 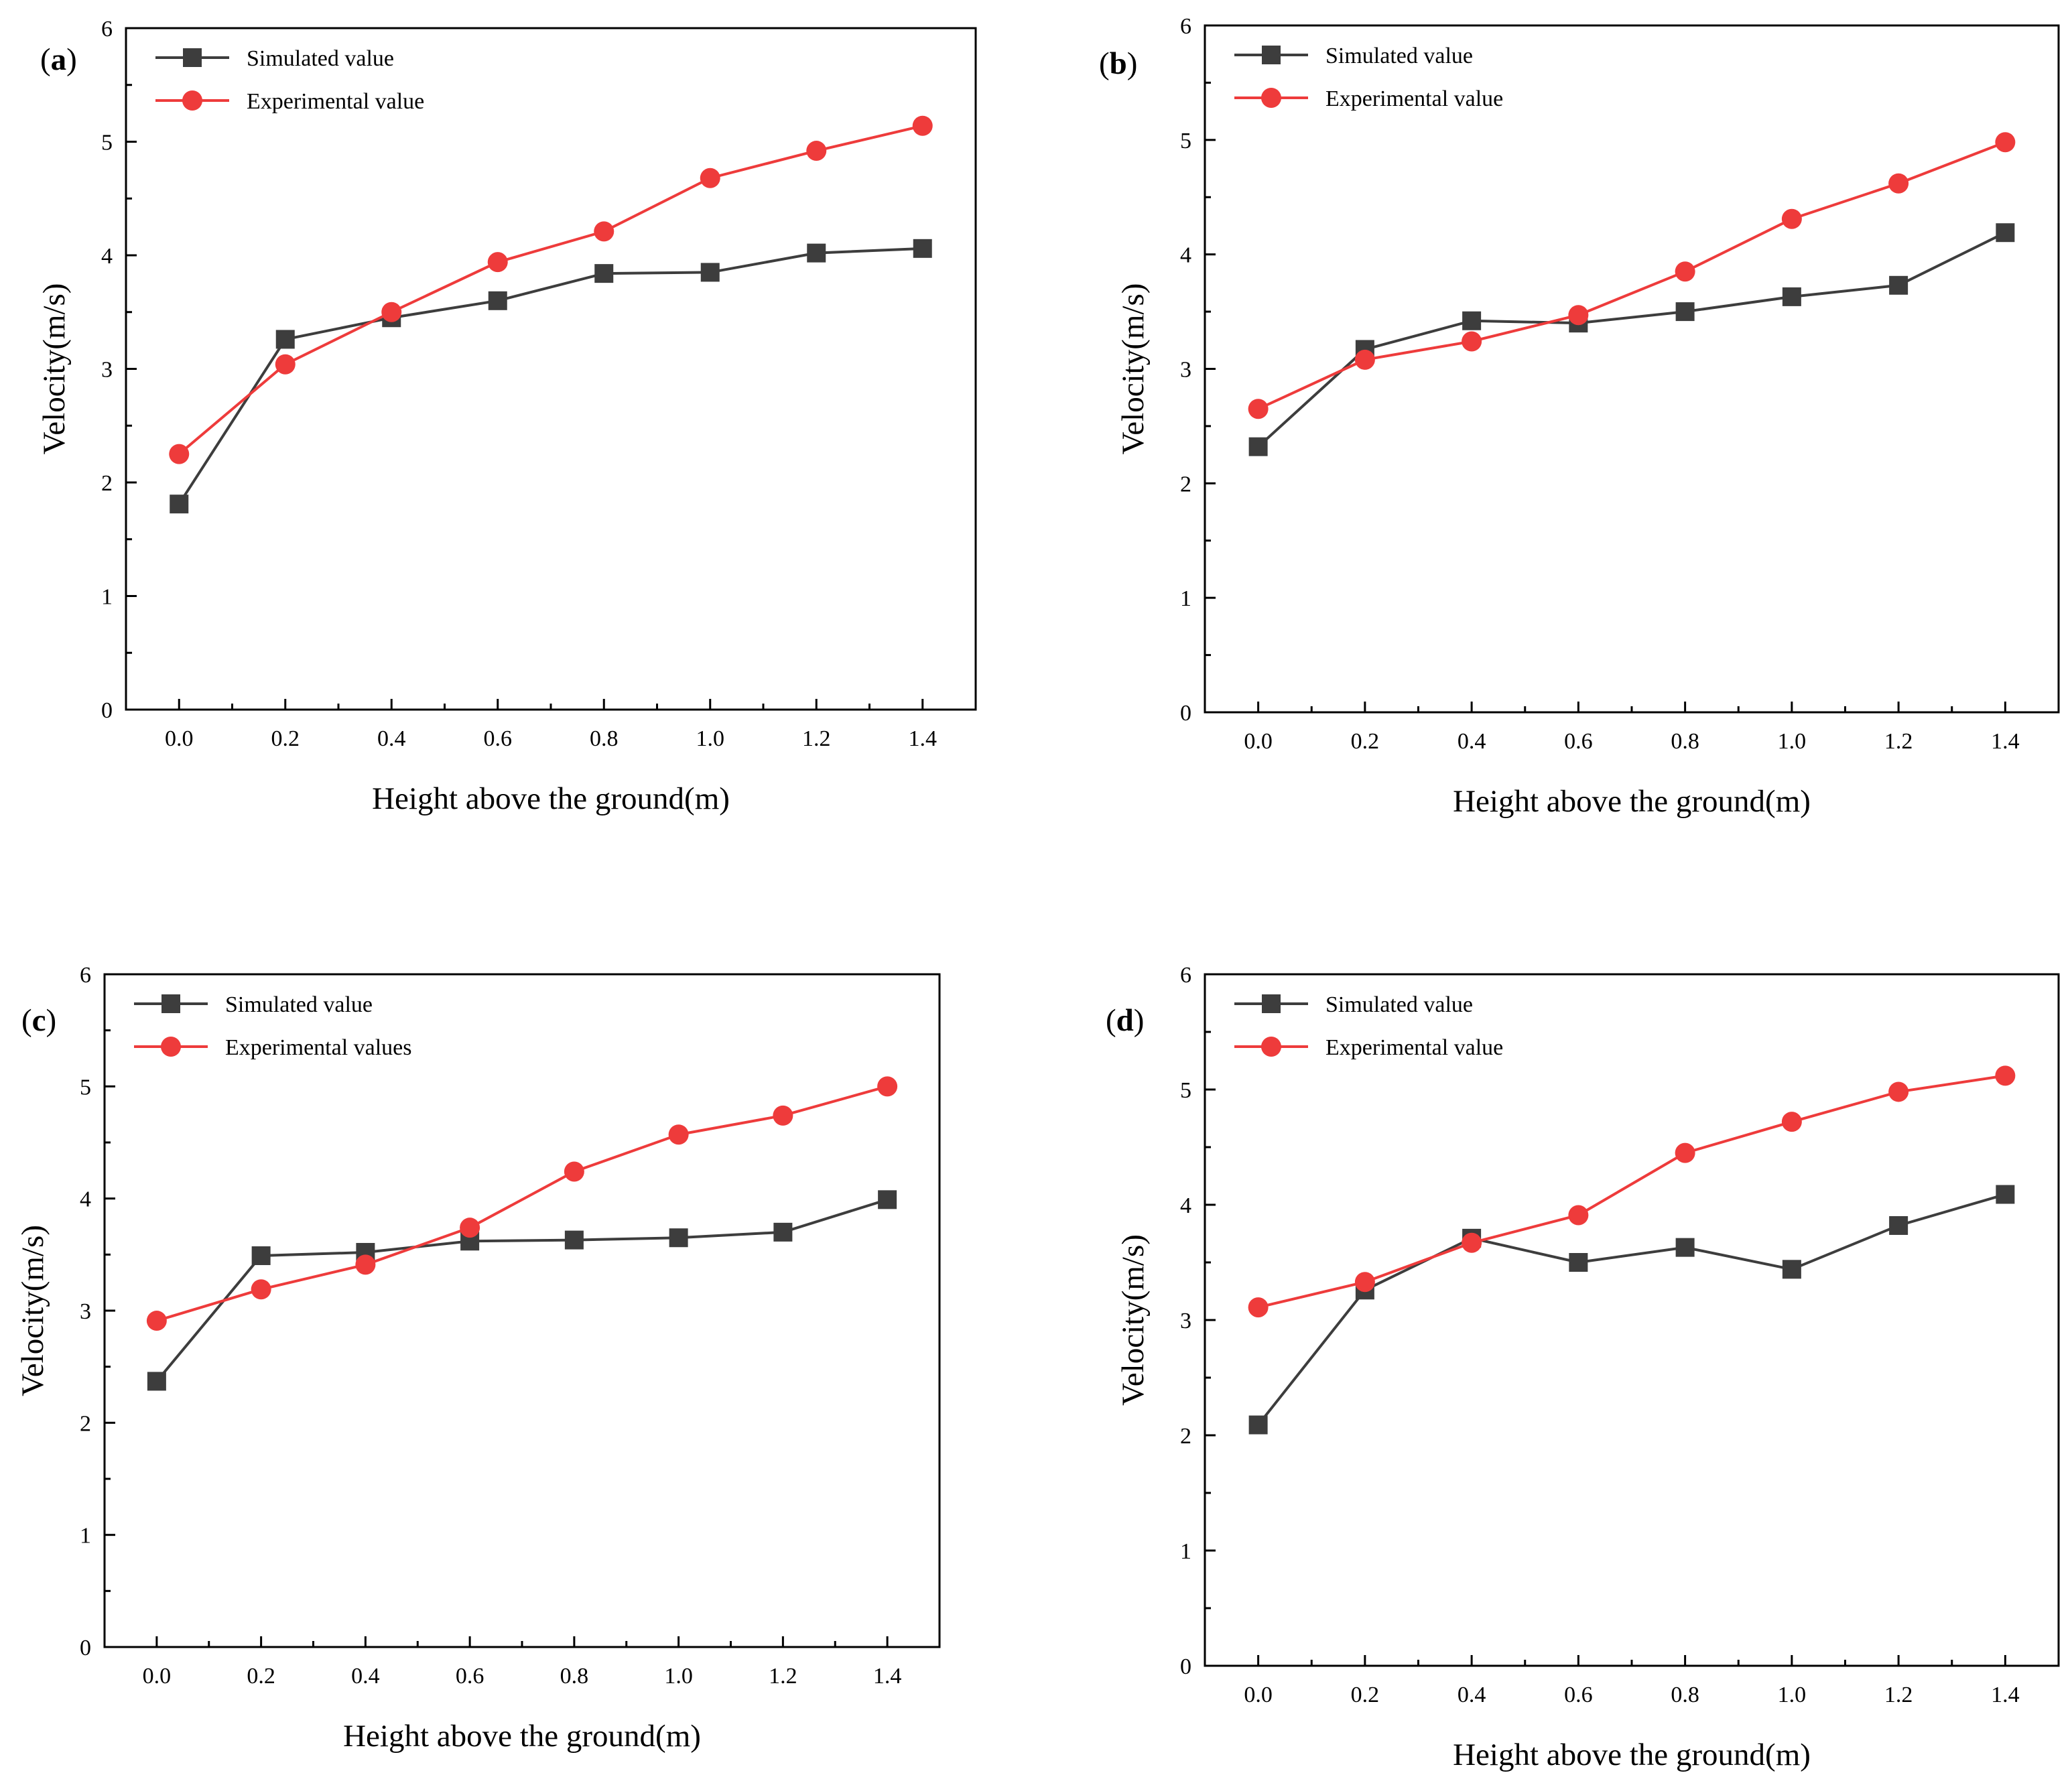 I want to click on panel-label: (c), so click(x=38, y=1020).